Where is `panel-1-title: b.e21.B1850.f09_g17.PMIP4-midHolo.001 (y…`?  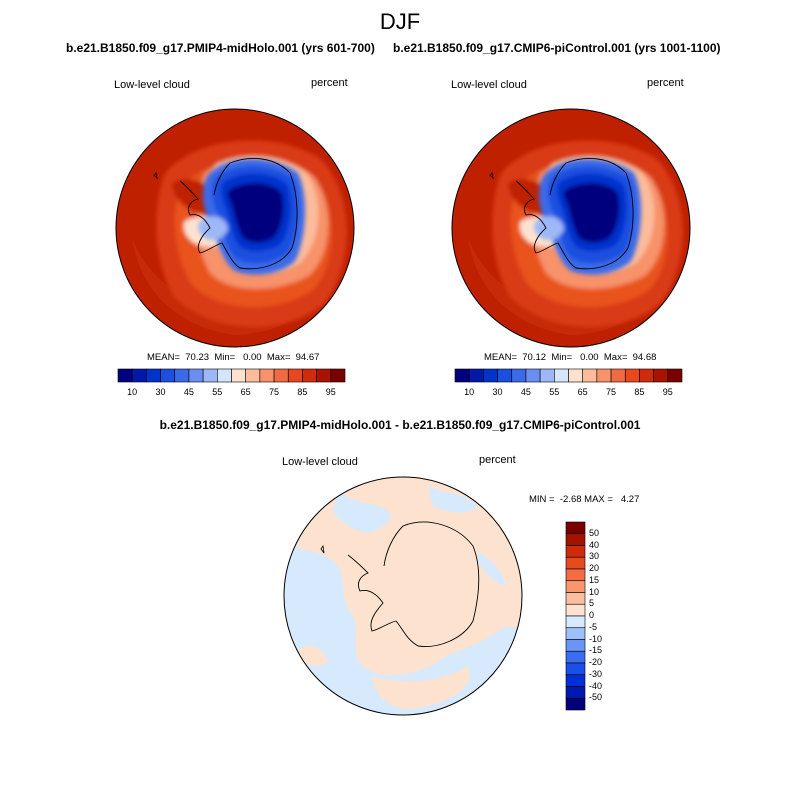
panel-1-title: b.e21.B1850.f09_g17.PMIP4-midHolo.001 (y… is located at coordinates (220, 48).